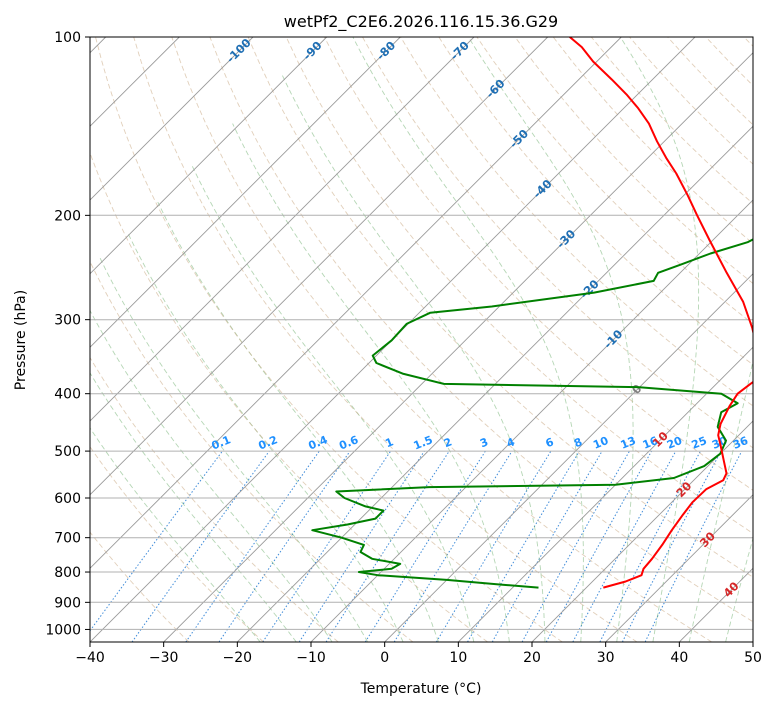 The width and height of the screenshot is (775, 708). Describe the element at coordinates (67, 499) in the screenshot. I see `y-tick-label: 600` at that location.